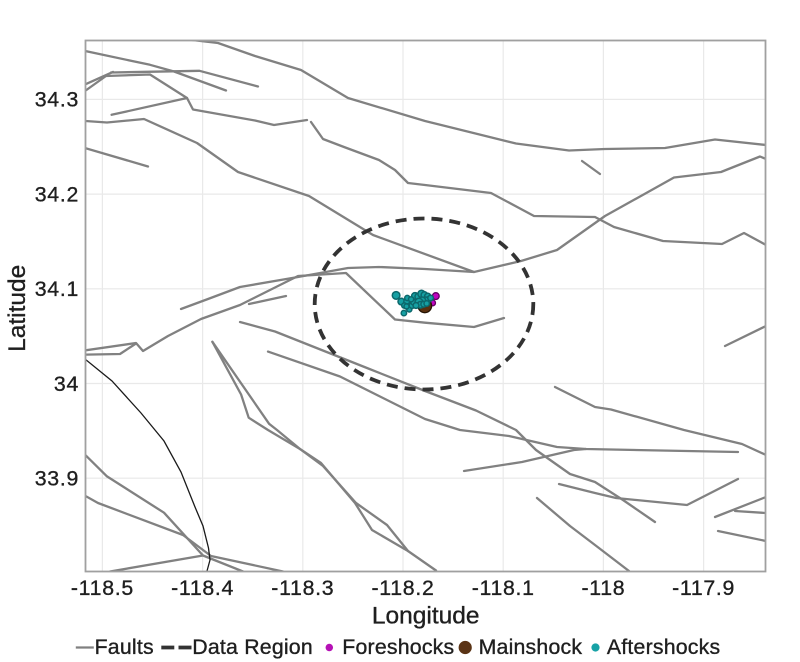 The width and height of the screenshot is (800, 662). Describe the element at coordinates (531, 647) in the screenshot. I see `svg-text: Mainshock` at that location.